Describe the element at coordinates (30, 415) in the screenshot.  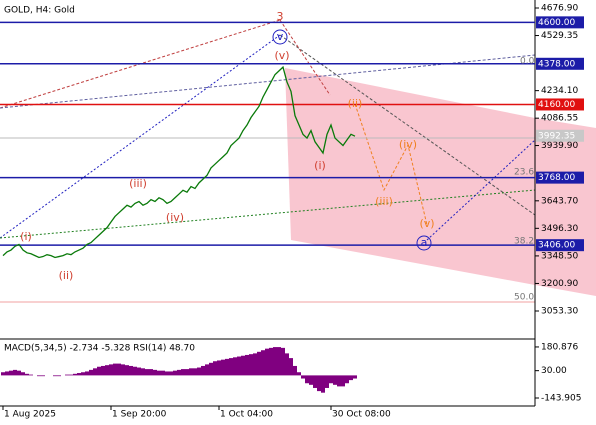
I see `x-tick-label: 1 Aug 2025` at that location.